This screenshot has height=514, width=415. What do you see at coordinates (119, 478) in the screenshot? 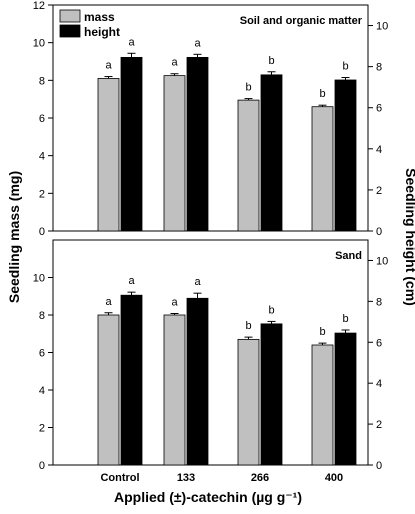
I see `category-label: Control` at bounding box center [119, 478].